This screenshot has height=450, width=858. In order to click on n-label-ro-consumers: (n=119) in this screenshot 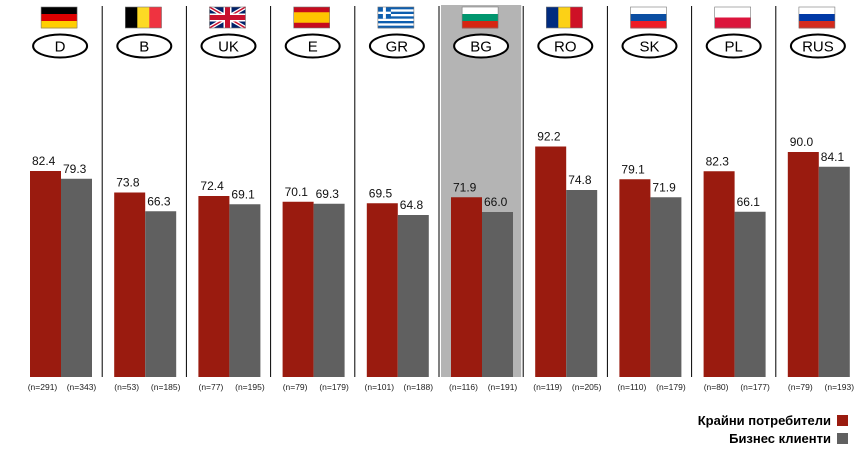, I will do `click(547, 387)`.